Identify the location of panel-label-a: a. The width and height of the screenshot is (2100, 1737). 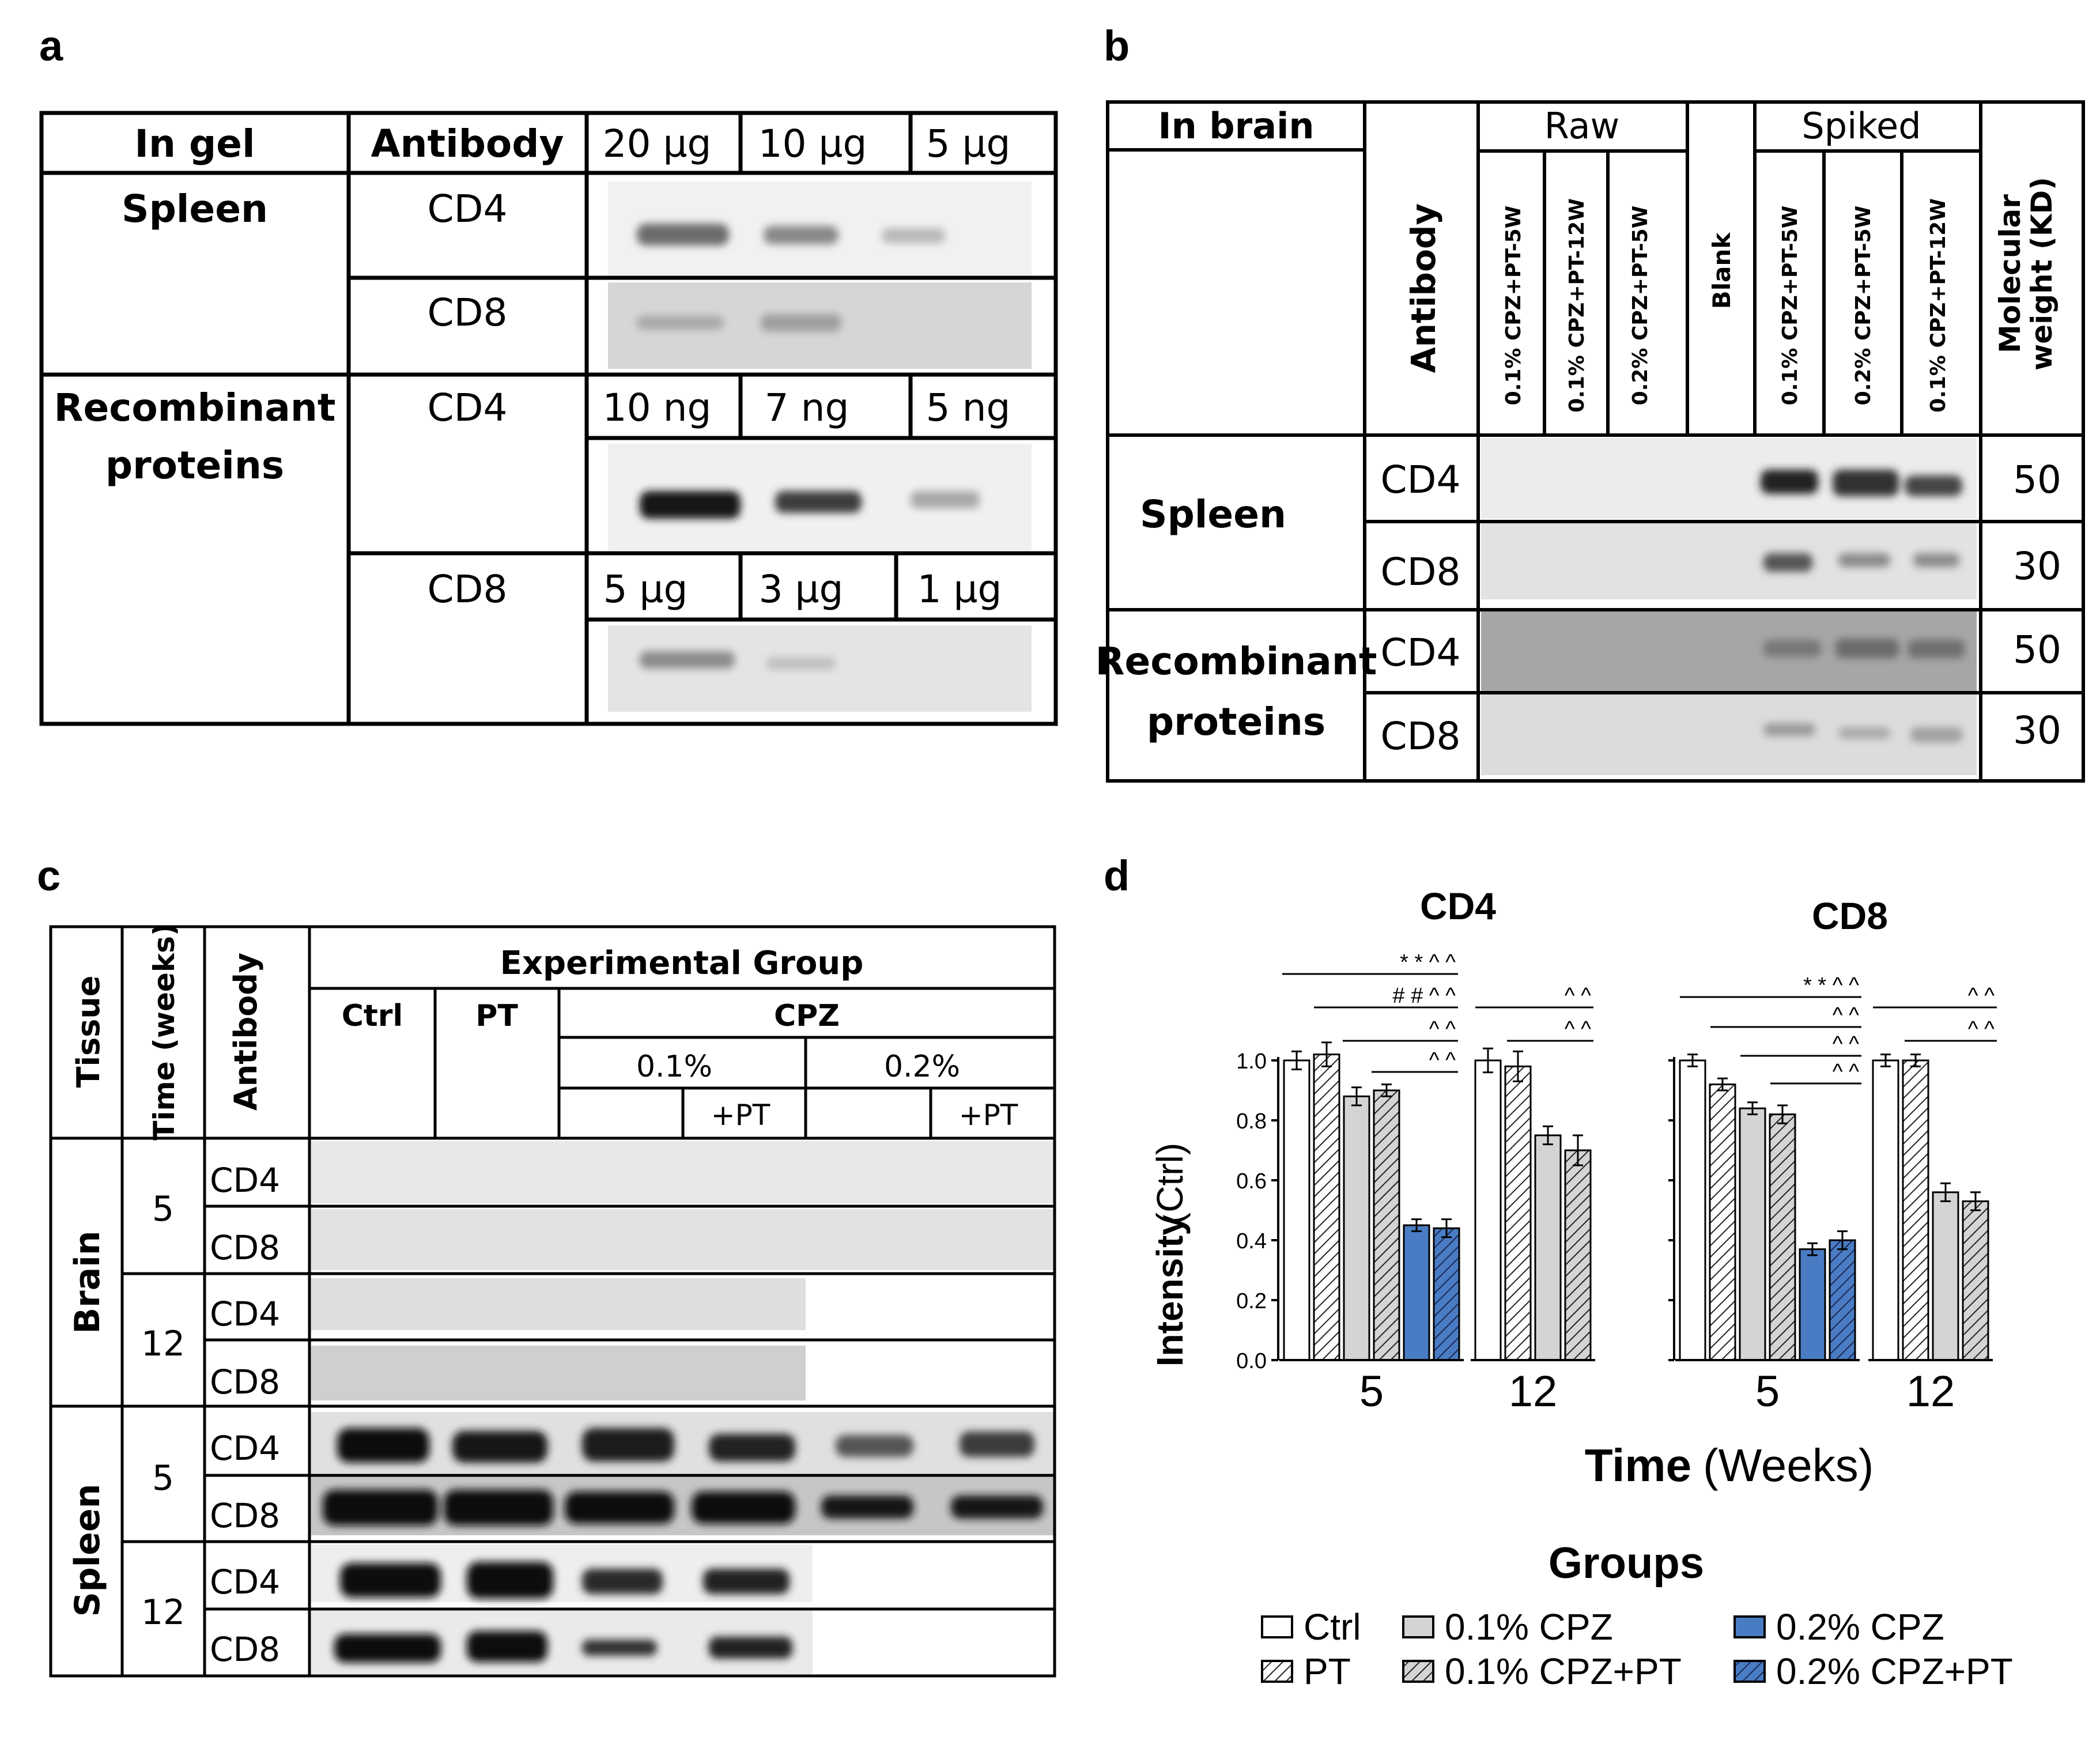
(51, 46).